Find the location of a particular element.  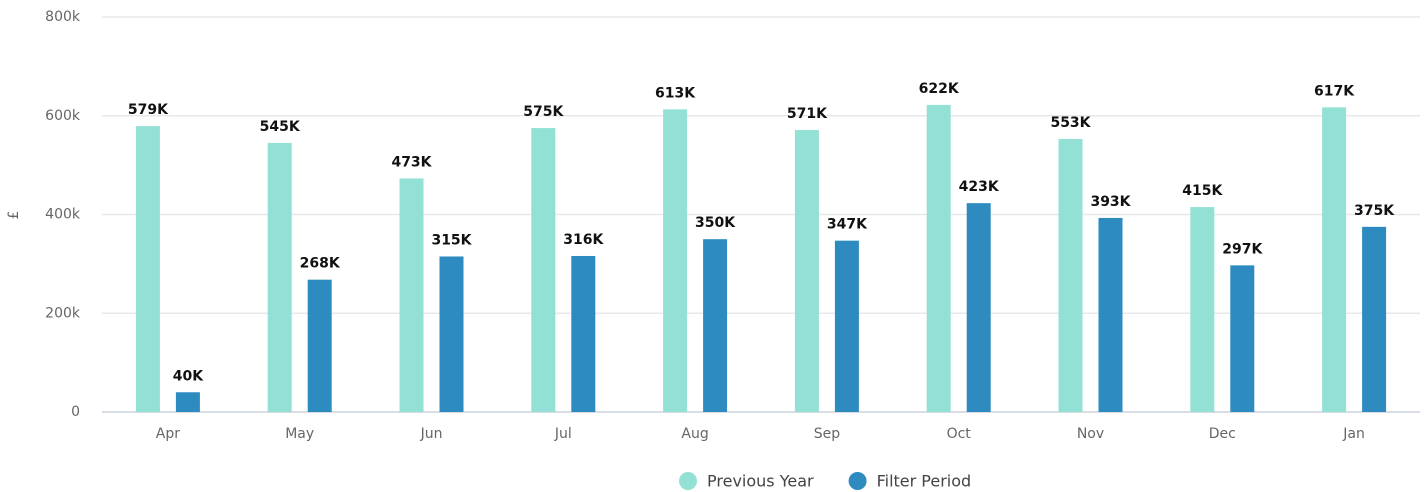

x-tick-label: Aug is located at coordinates (694, 434).